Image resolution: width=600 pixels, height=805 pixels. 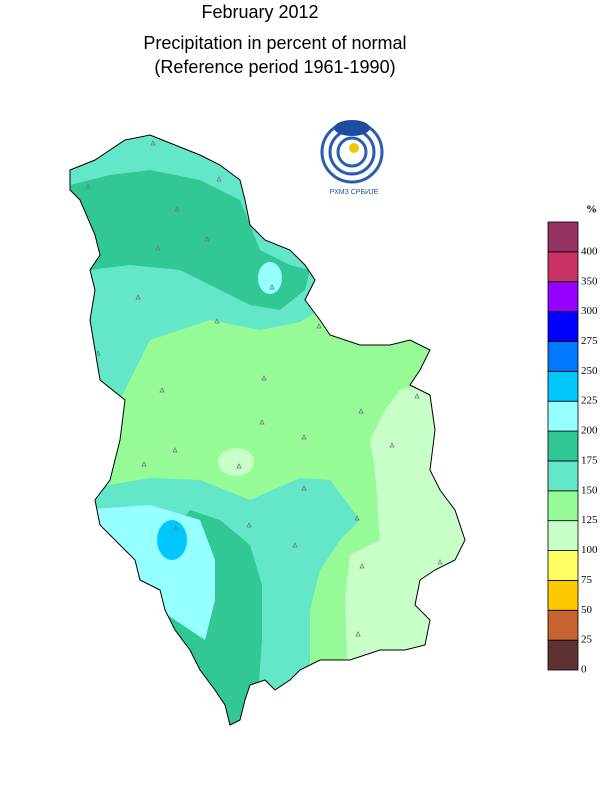 What do you see at coordinates (587, 610) in the screenshot?
I see `legend-label: 50` at bounding box center [587, 610].